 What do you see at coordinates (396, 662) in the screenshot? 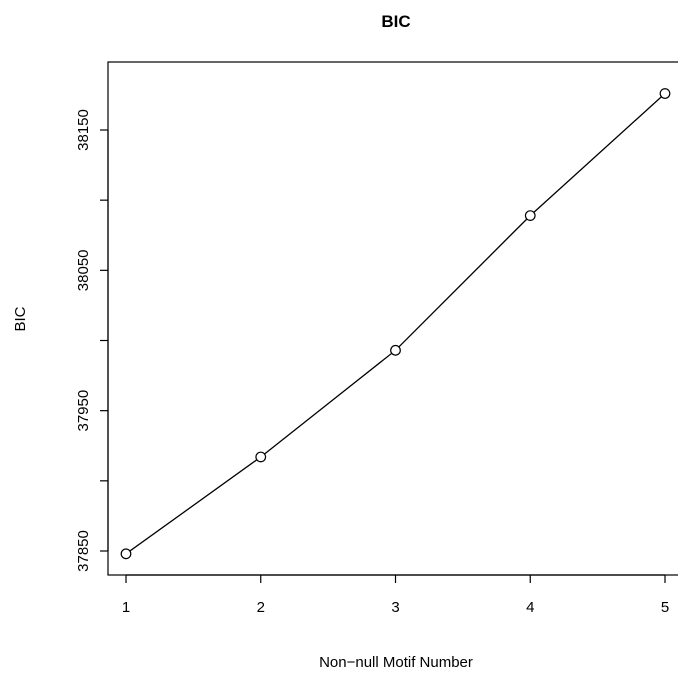
I see `x-axis-label: Non−null Motif Number` at bounding box center [396, 662].